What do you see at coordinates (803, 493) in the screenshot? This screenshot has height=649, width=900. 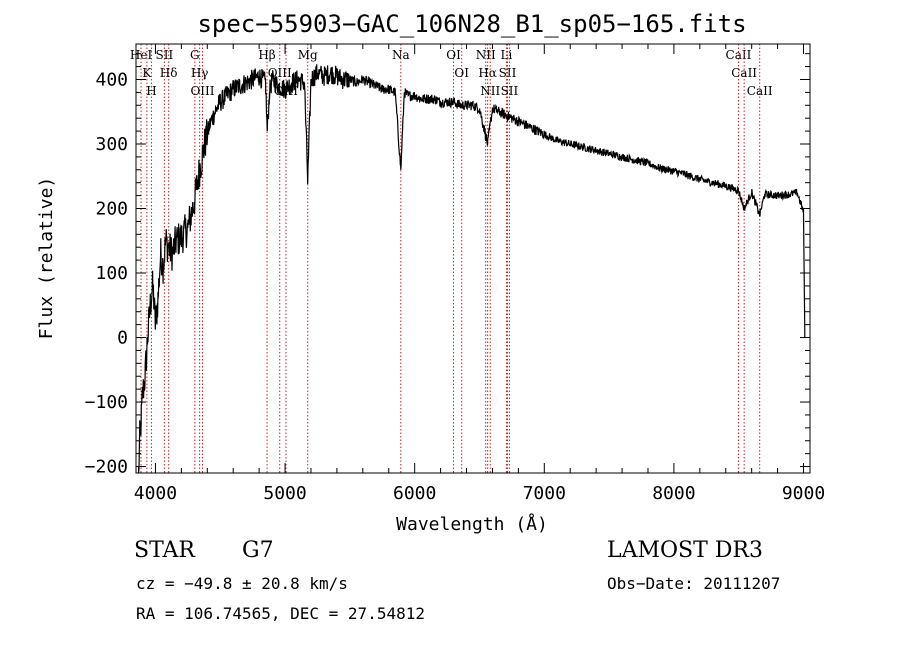 I see `x-tick-label: 9000` at bounding box center [803, 493].